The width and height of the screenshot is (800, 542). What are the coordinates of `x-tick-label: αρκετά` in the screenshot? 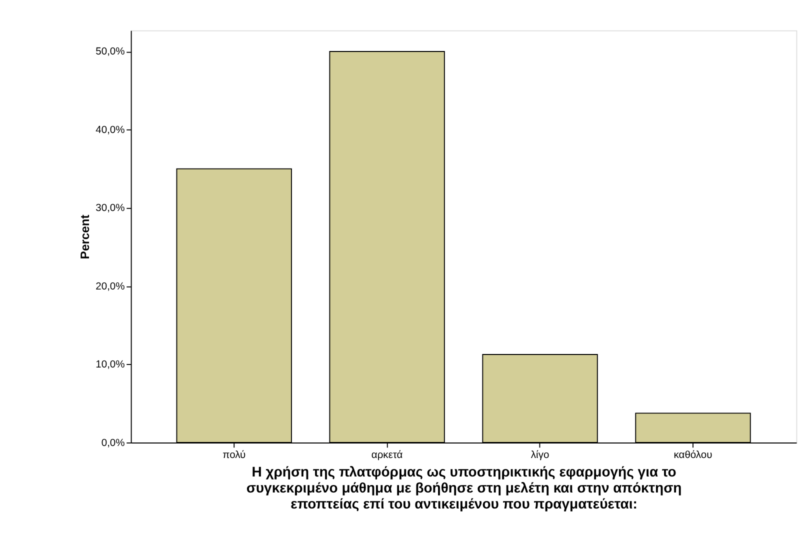 It's located at (387, 455).